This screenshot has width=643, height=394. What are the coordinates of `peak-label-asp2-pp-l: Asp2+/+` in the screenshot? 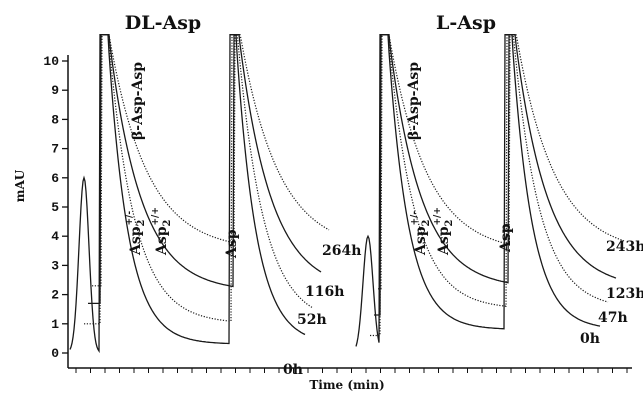 It's located at (444, 231).